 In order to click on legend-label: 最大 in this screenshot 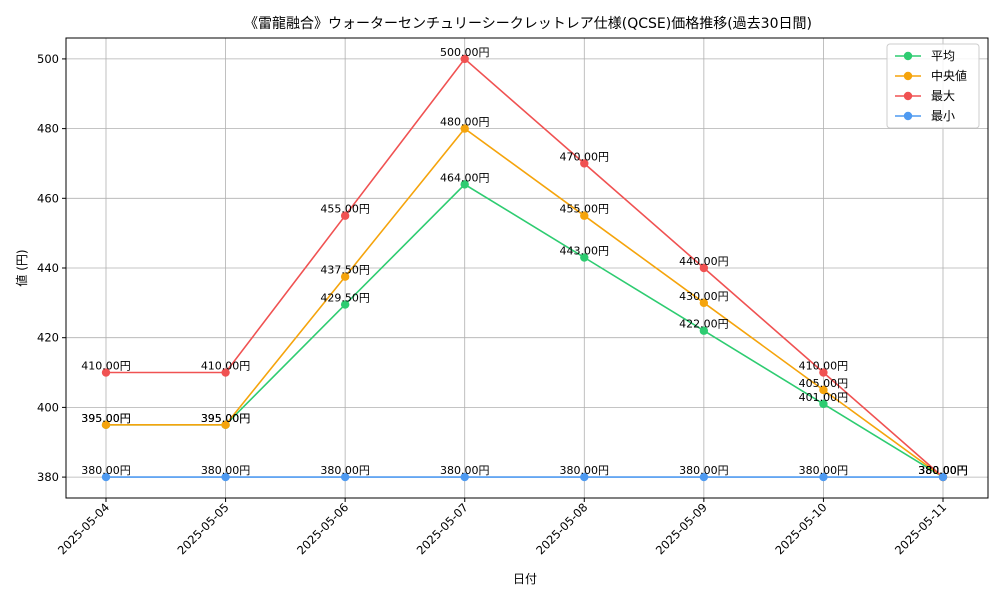, I will do `click(943, 96)`.